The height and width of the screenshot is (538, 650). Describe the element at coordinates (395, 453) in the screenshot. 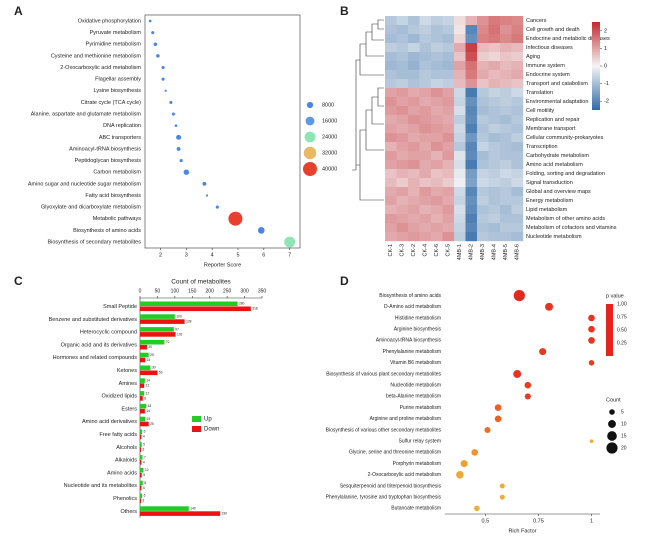

I see `category-label: Glycine, serine and threonine metabolism` at that location.